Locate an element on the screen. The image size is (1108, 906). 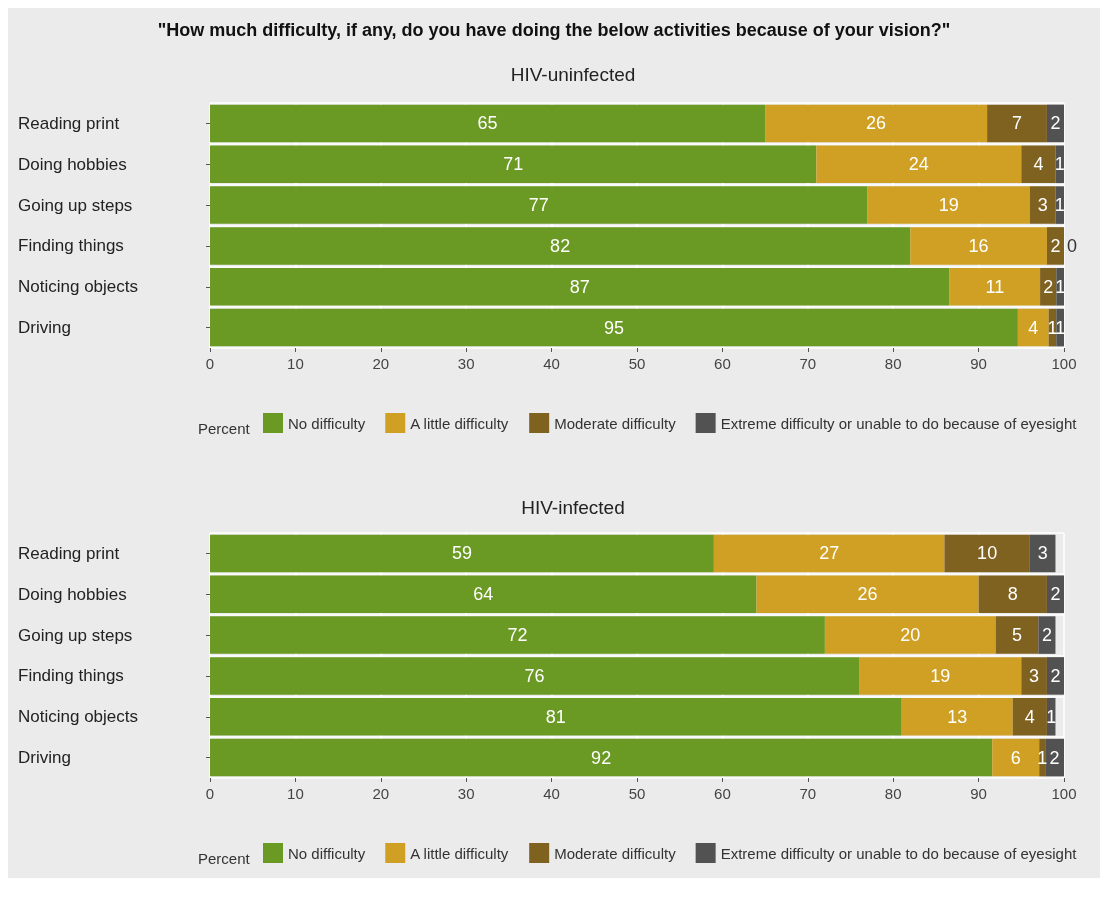
data-label: 87 is located at coordinates (579, 286).